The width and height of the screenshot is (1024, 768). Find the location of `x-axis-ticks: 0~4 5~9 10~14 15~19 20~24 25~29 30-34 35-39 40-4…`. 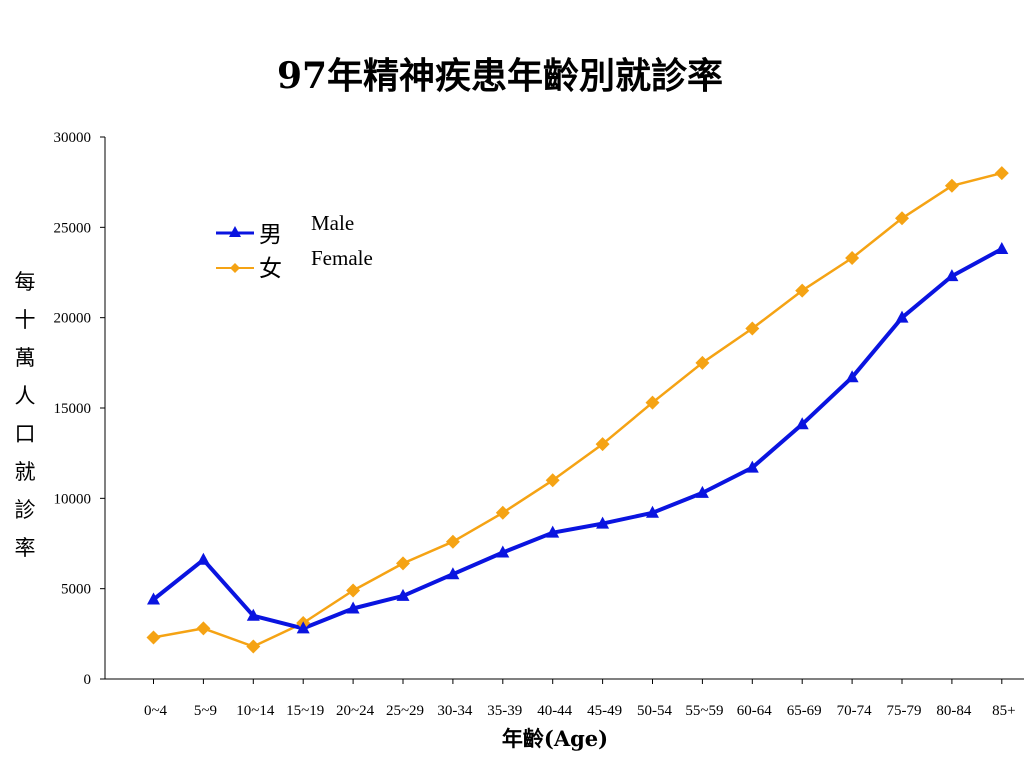

x-axis-ticks: 0~4 5~9 10~14 15~19 20~24 25~29 30-34 35-39 40-4… is located at coordinates (580, 699).